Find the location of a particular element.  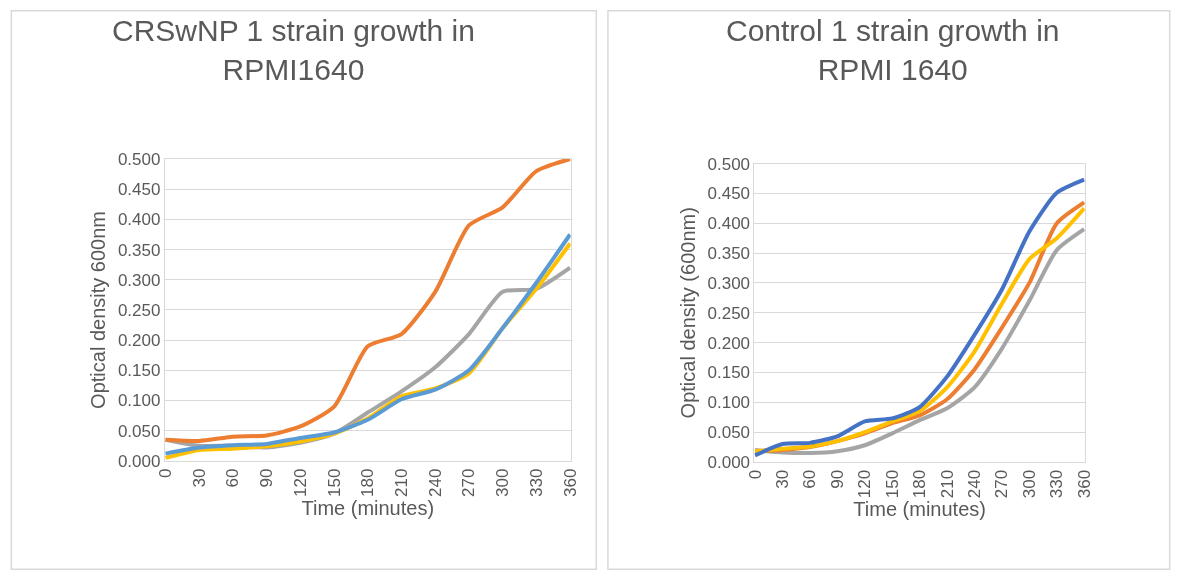

y-axis-title: Optical density (600nm) is located at coordinates (688, 313).